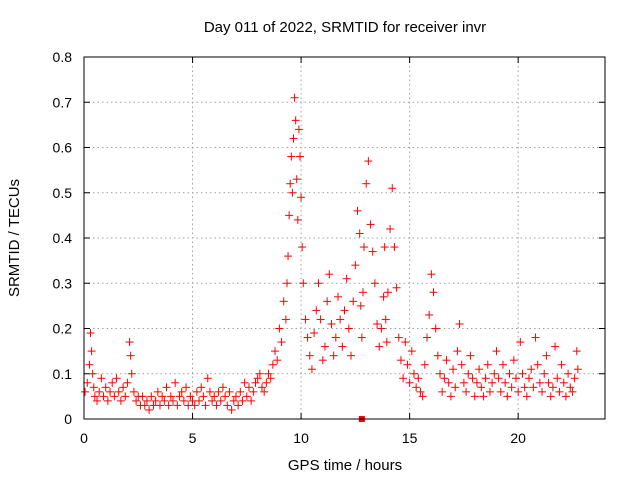  Describe the element at coordinates (84, 438) in the screenshot. I see `x-tick-label: 0` at that location.